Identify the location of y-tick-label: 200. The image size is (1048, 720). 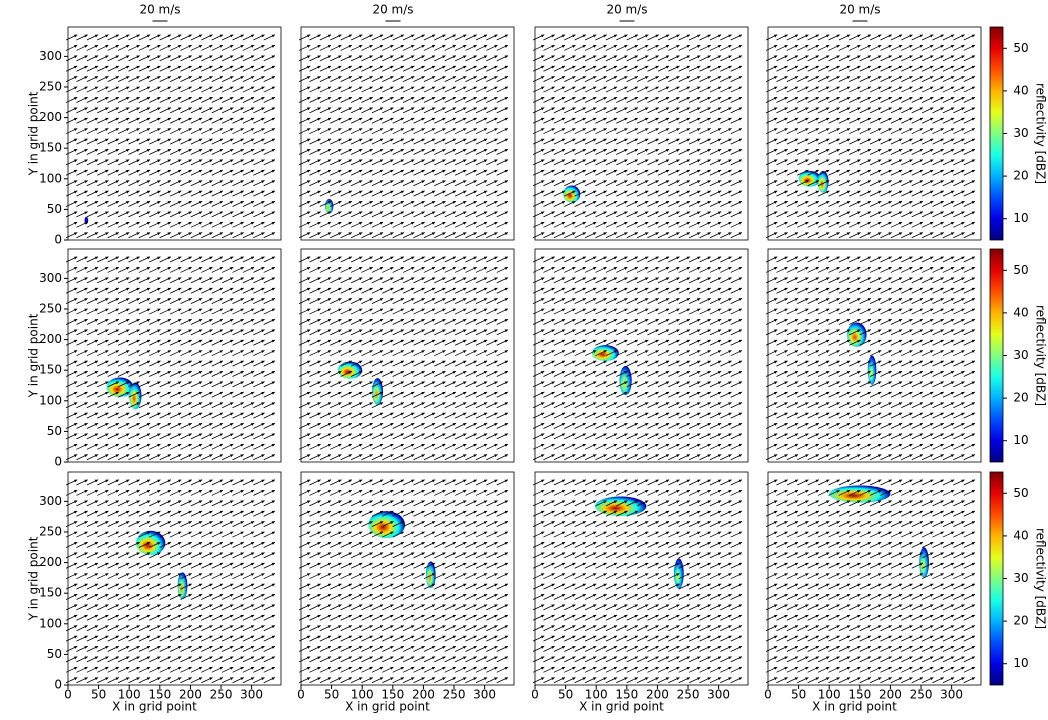
(50, 117).